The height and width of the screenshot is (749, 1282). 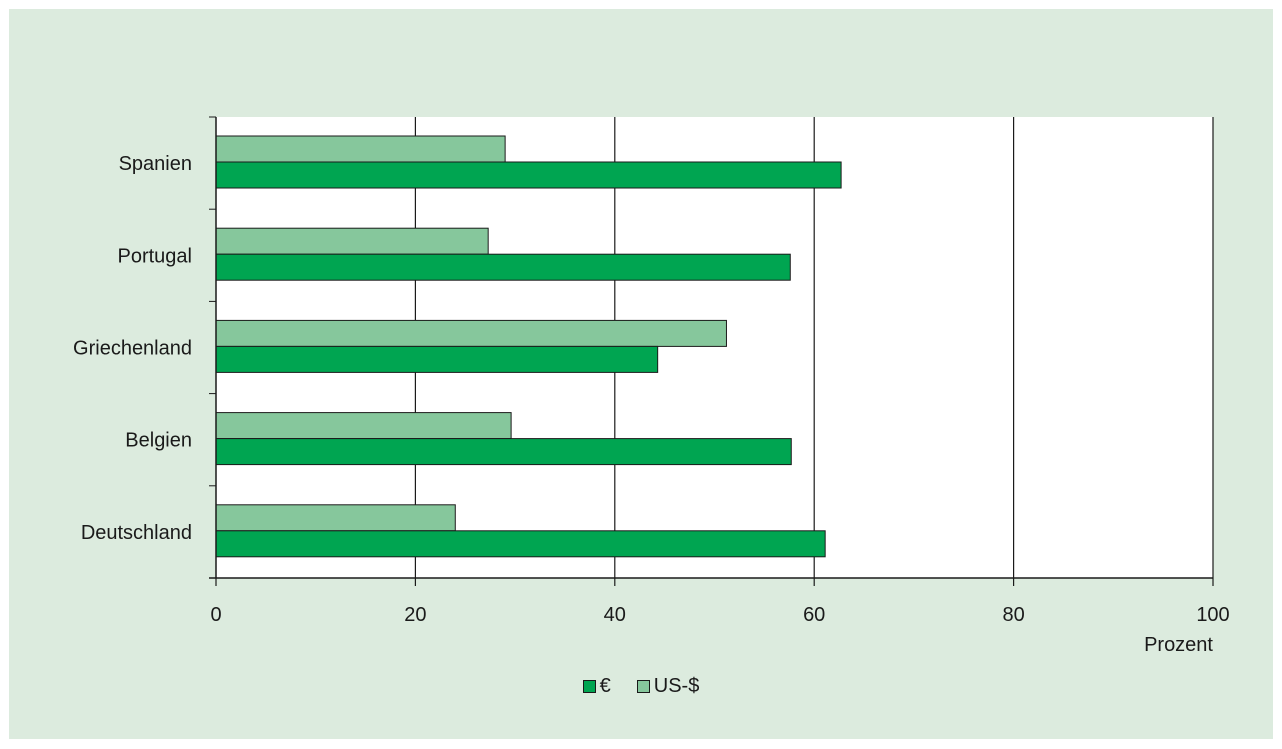 What do you see at coordinates (215, 615) in the screenshot?
I see `x-tick-label: 0` at bounding box center [215, 615].